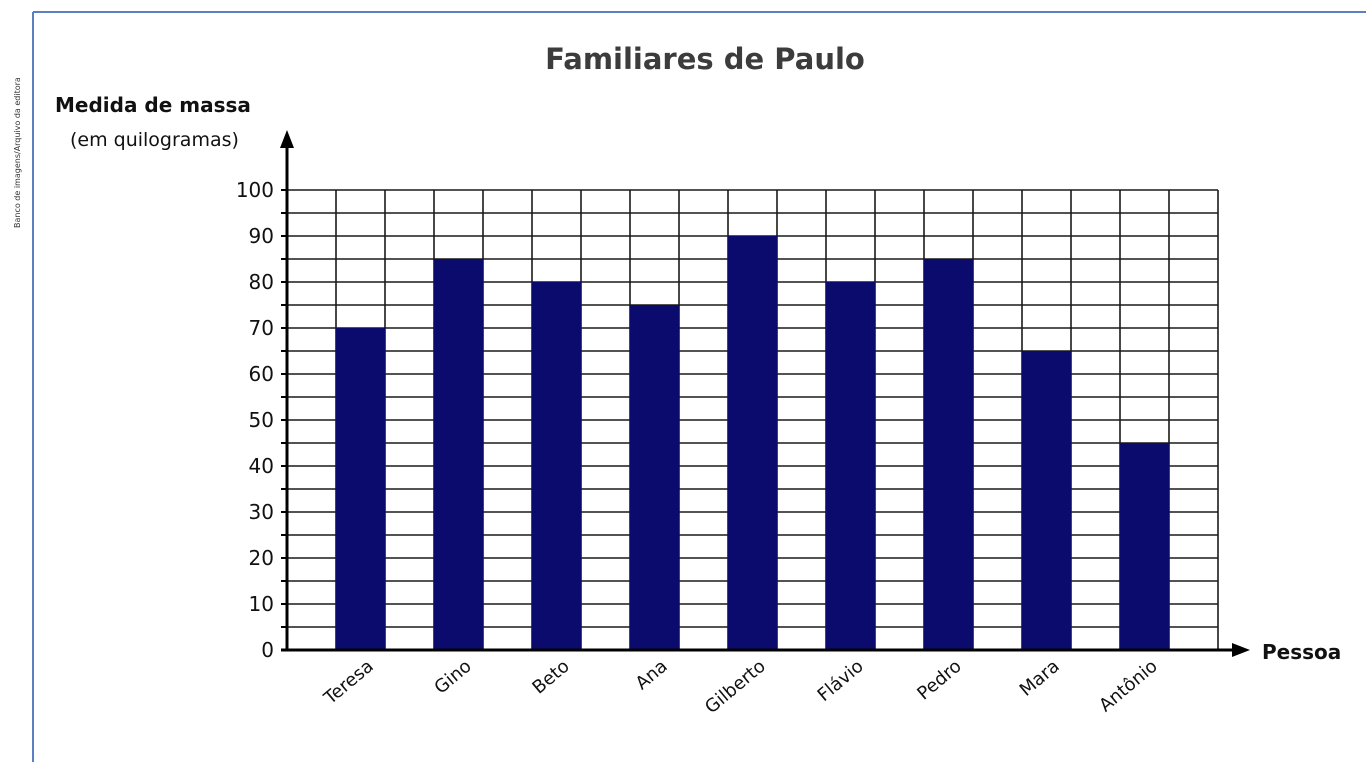 The height and width of the screenshot is (762, 1366). I want to click on y-axis-unit-label: (em quilogramas), so click(154, 140).